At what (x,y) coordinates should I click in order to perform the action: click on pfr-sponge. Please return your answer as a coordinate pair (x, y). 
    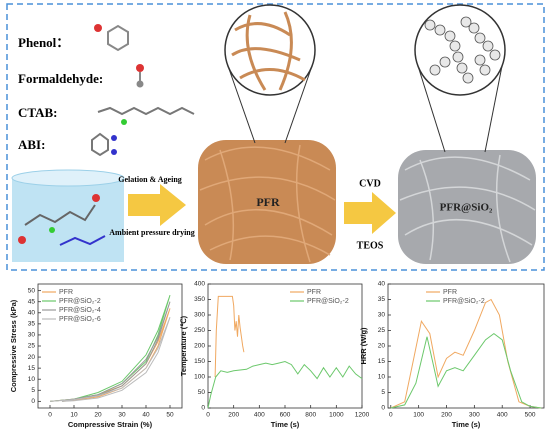
    Looking at the image, I should click on (267, 202).